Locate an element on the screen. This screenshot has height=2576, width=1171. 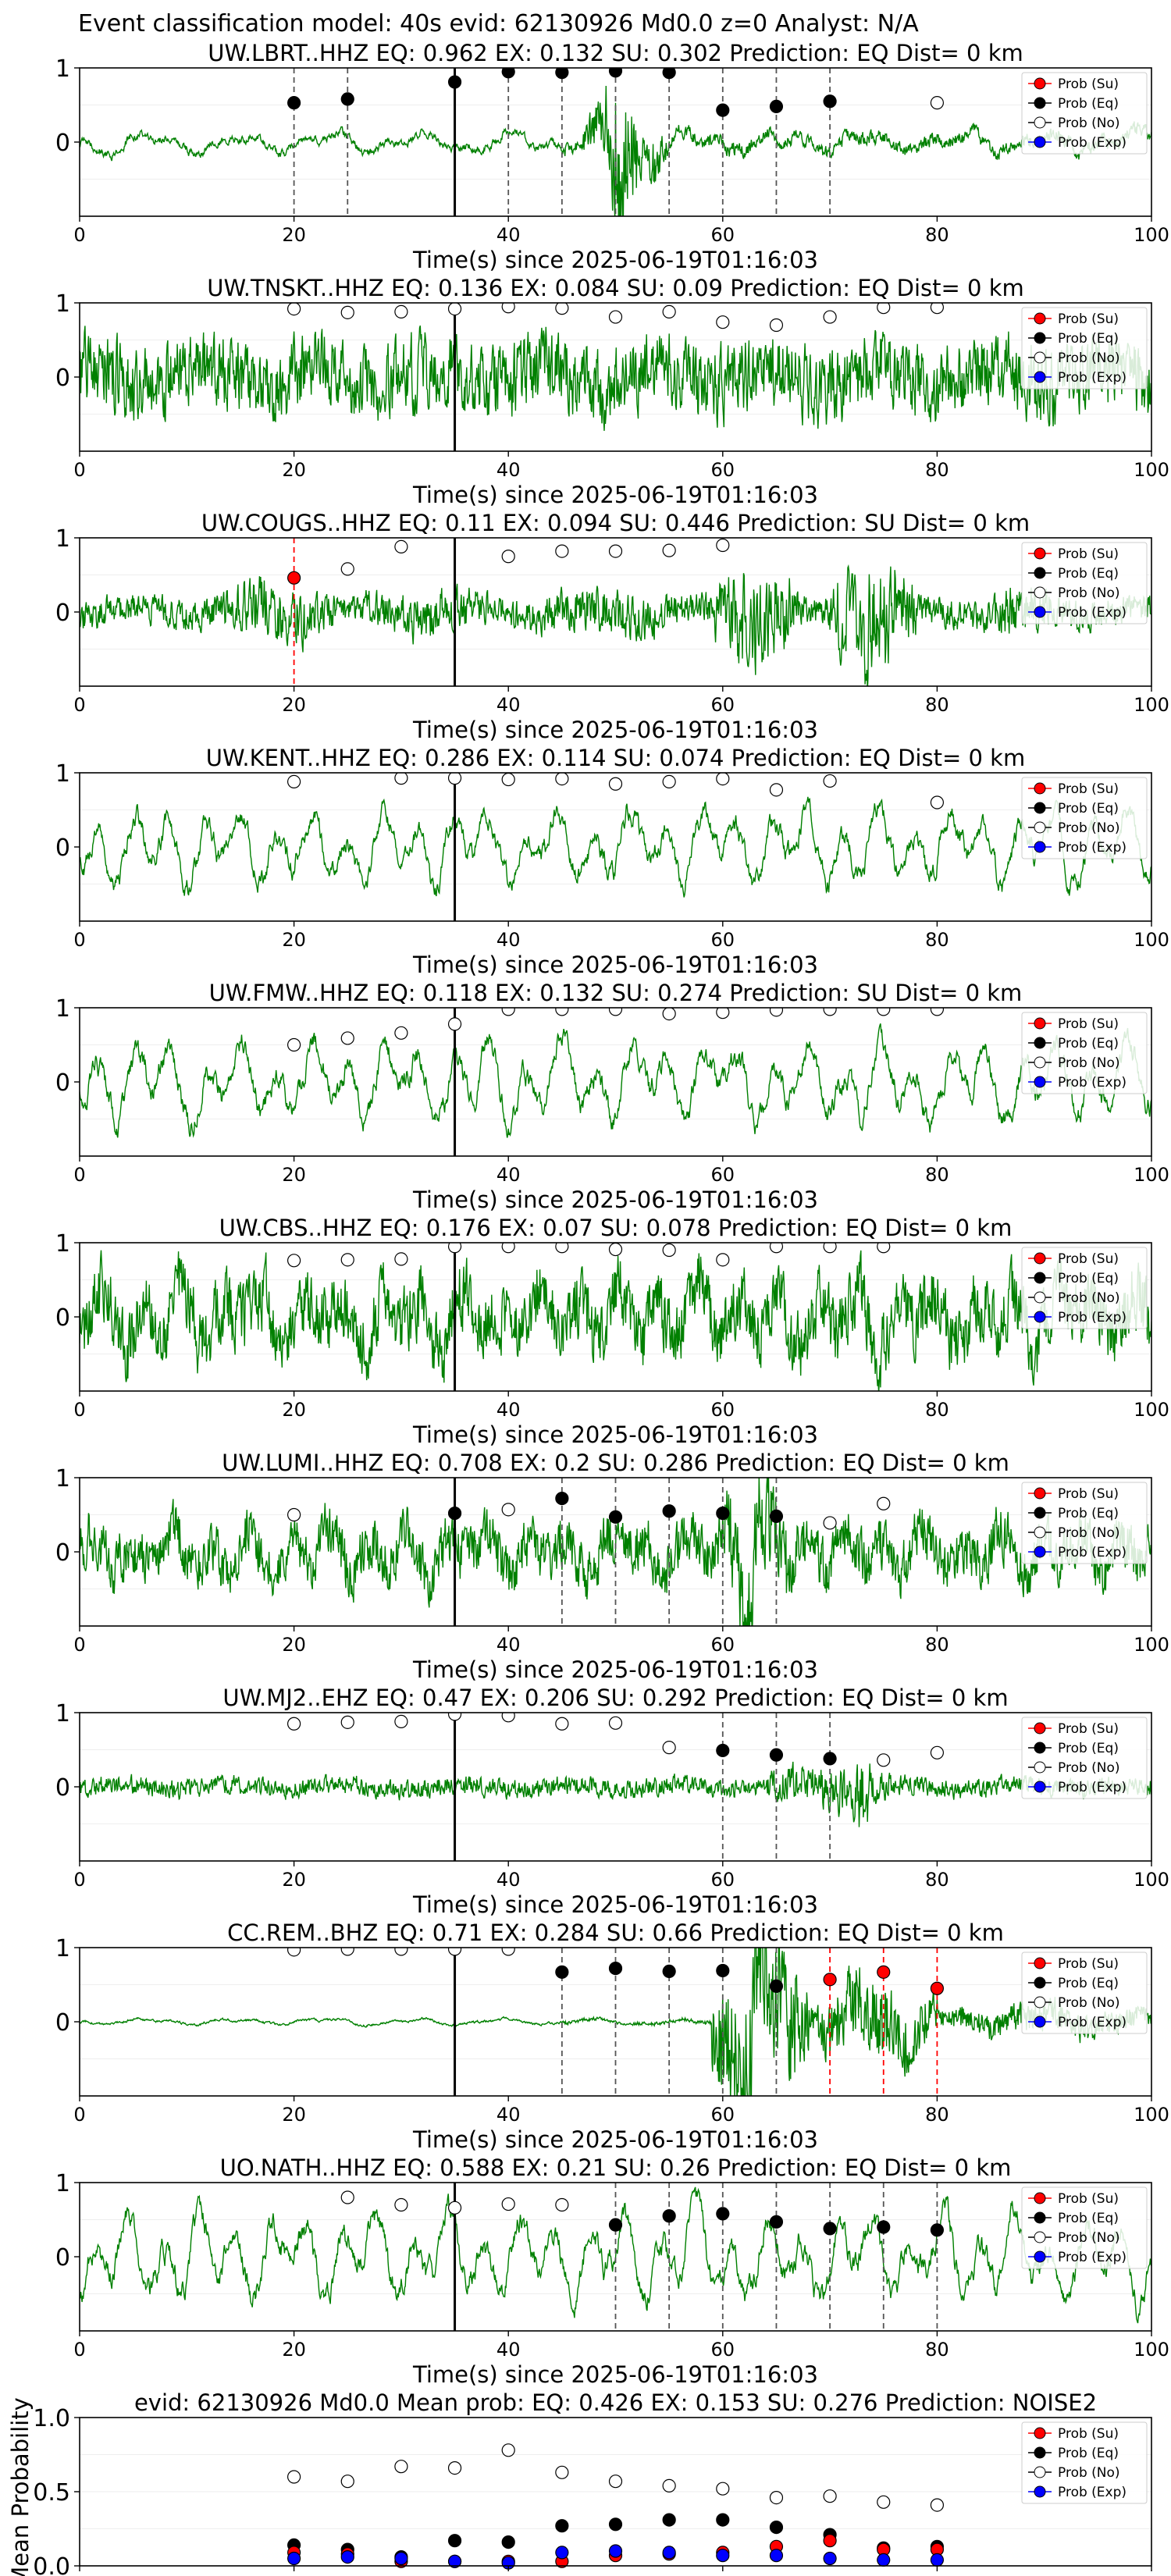
y-tick-label: 1 is located at coordinates (62, 1714).